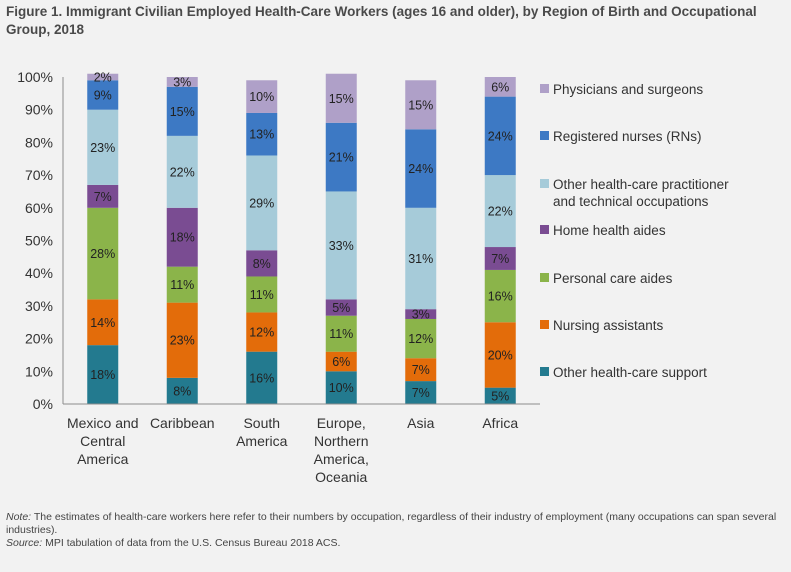 Image resolution: width=791 pixels, height=572 pixels. I want to click on data-label: 24%, so click(420, 169).